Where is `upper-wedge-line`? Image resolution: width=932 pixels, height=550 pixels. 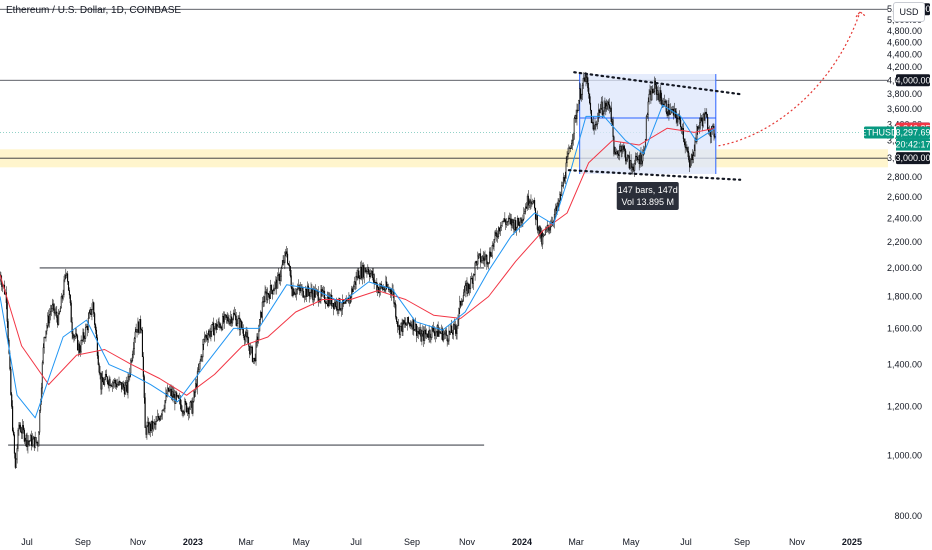
upper-wedge-line is located at coordinates (657, 83).